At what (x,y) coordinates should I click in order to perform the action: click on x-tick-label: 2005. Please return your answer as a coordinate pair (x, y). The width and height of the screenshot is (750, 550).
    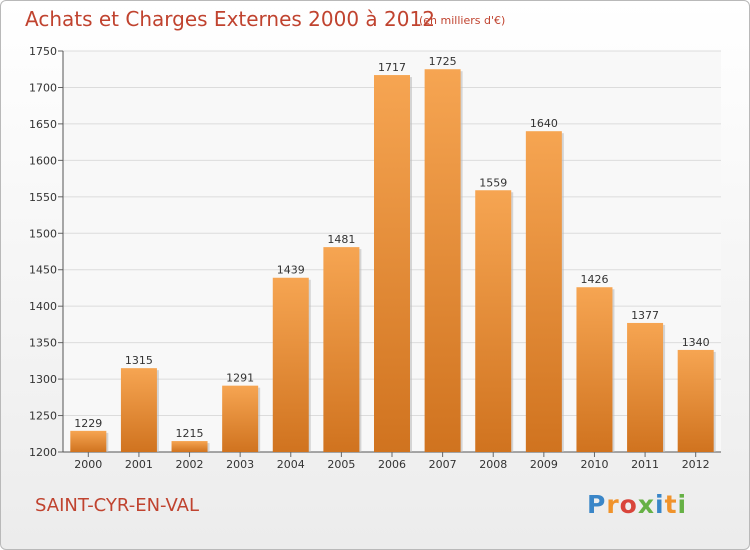
    Looking at the image, I should click on (341, 464).